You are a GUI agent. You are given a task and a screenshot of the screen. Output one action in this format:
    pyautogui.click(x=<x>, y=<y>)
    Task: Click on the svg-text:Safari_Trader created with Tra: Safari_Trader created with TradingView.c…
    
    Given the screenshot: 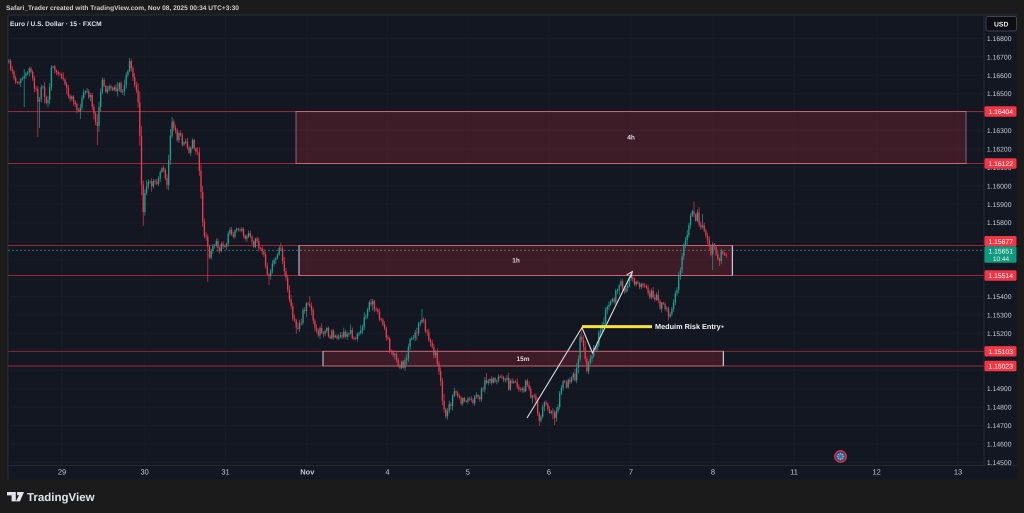 What is the action you would take?
    pyautogui.click(x=122, y=8)
    